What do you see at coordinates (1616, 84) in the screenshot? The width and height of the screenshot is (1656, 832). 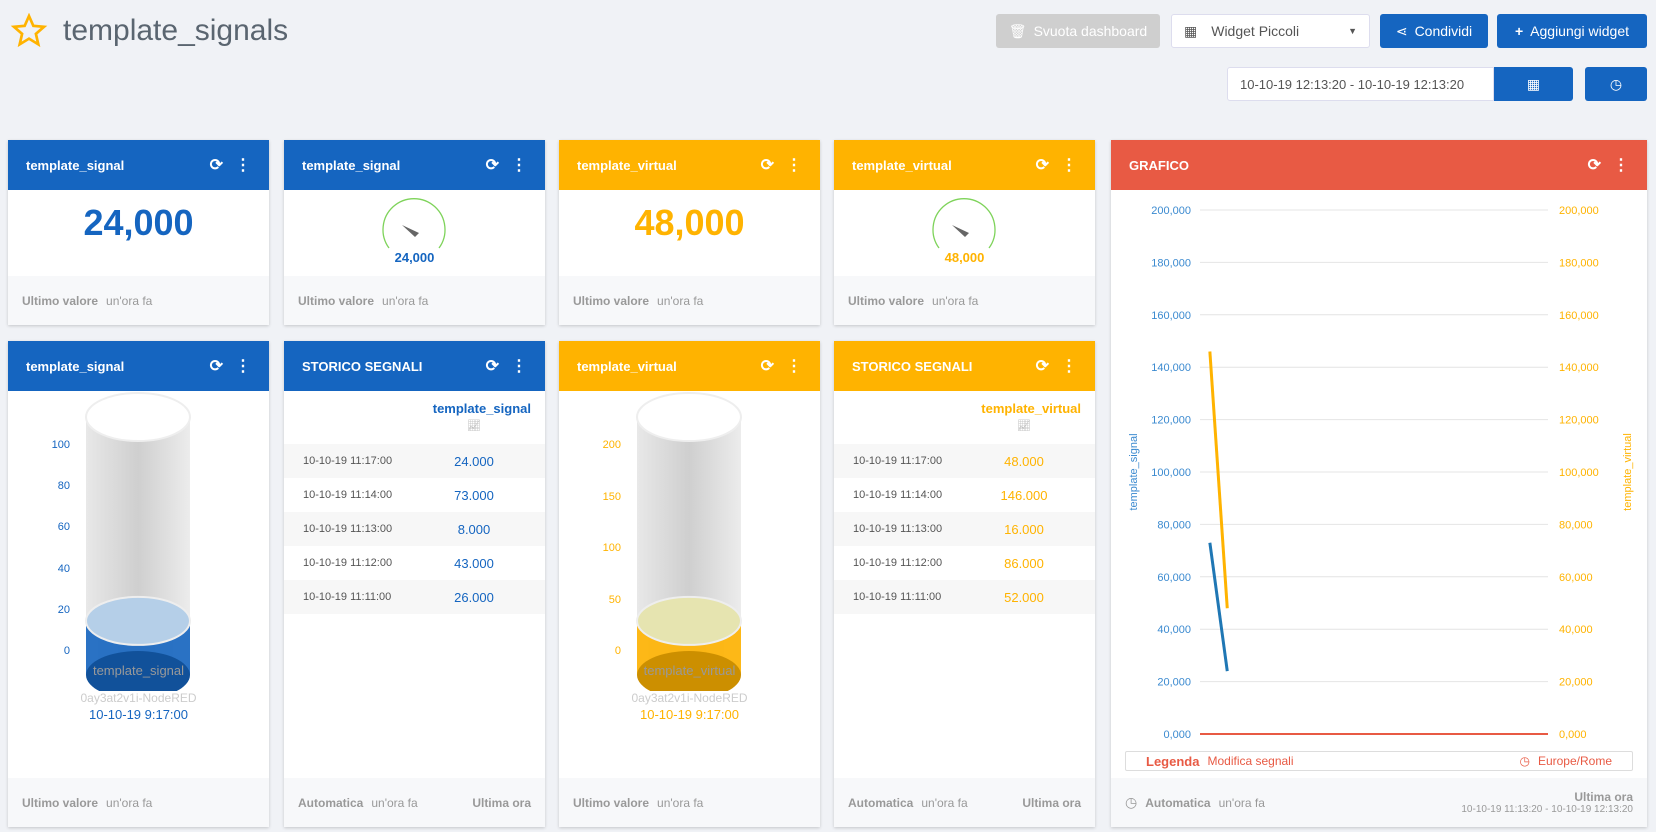 I see `clock-button: ◷` at bounding box center [1616, 84].